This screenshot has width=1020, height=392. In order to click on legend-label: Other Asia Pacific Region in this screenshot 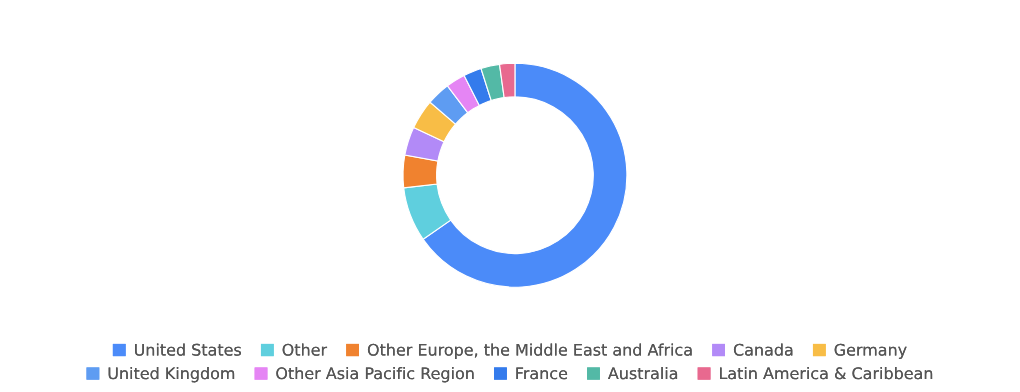, I will do `click(375, 374)`.